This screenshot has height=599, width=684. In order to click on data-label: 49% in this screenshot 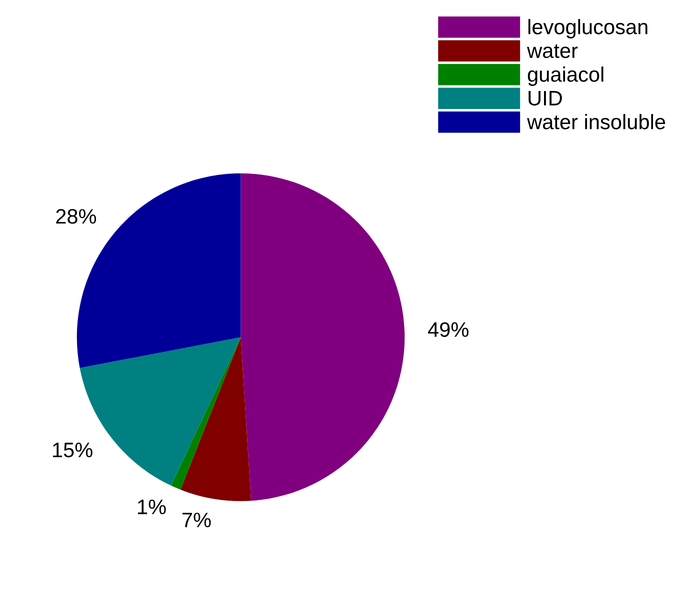, I will do `click(448, 329)`.